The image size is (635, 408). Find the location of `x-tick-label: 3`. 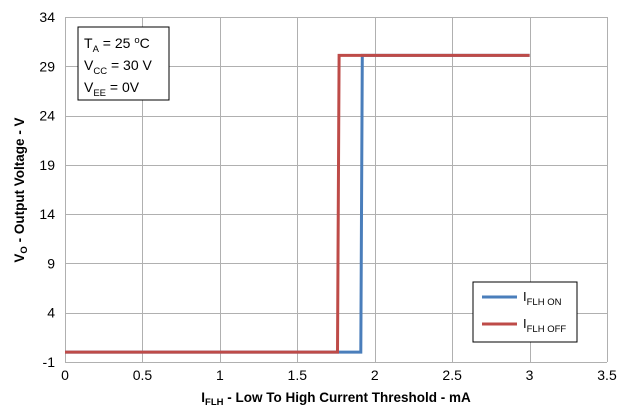

x-tick-label: 3 is located at coordinates (530, 375).